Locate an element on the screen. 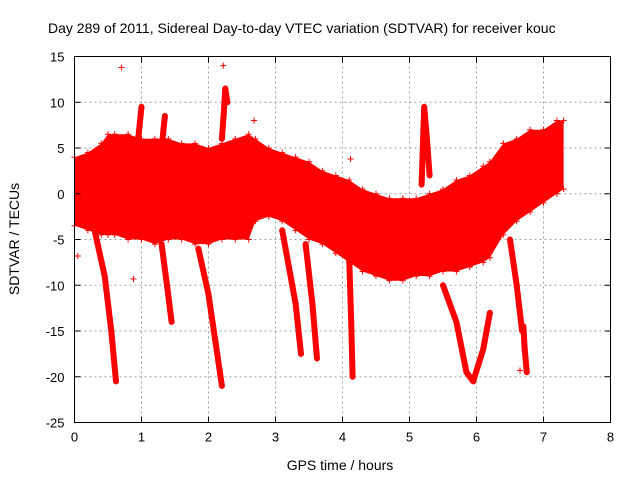 The width and height of the screenshot is (640, 480). x-tick-label: 1 is located at coordinates (141, 437).